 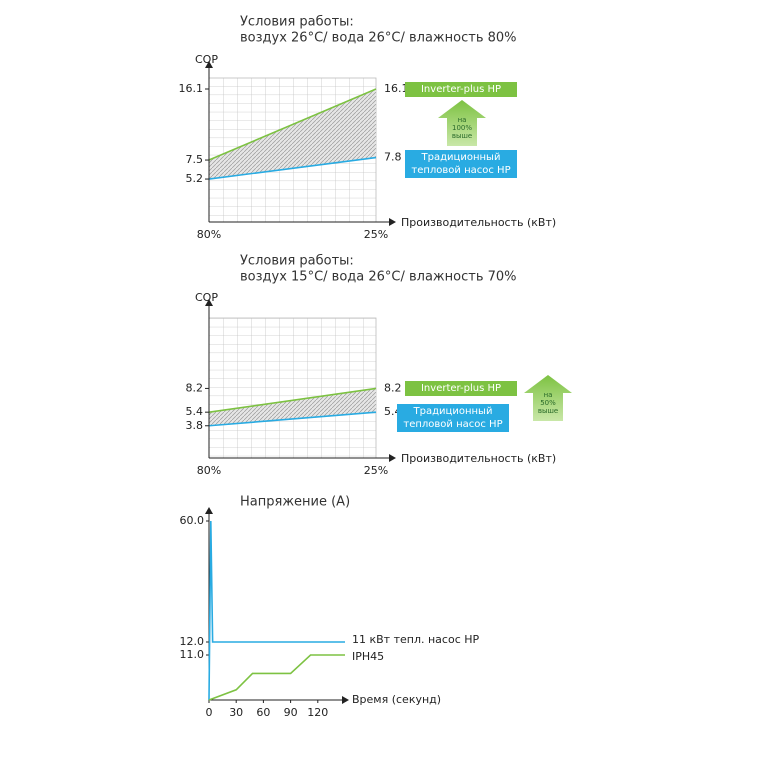 What do you see at coordinates (192, 641) in the screenshot?
I see `y-tick-label: 12.0` at bounding box center [192, 641].